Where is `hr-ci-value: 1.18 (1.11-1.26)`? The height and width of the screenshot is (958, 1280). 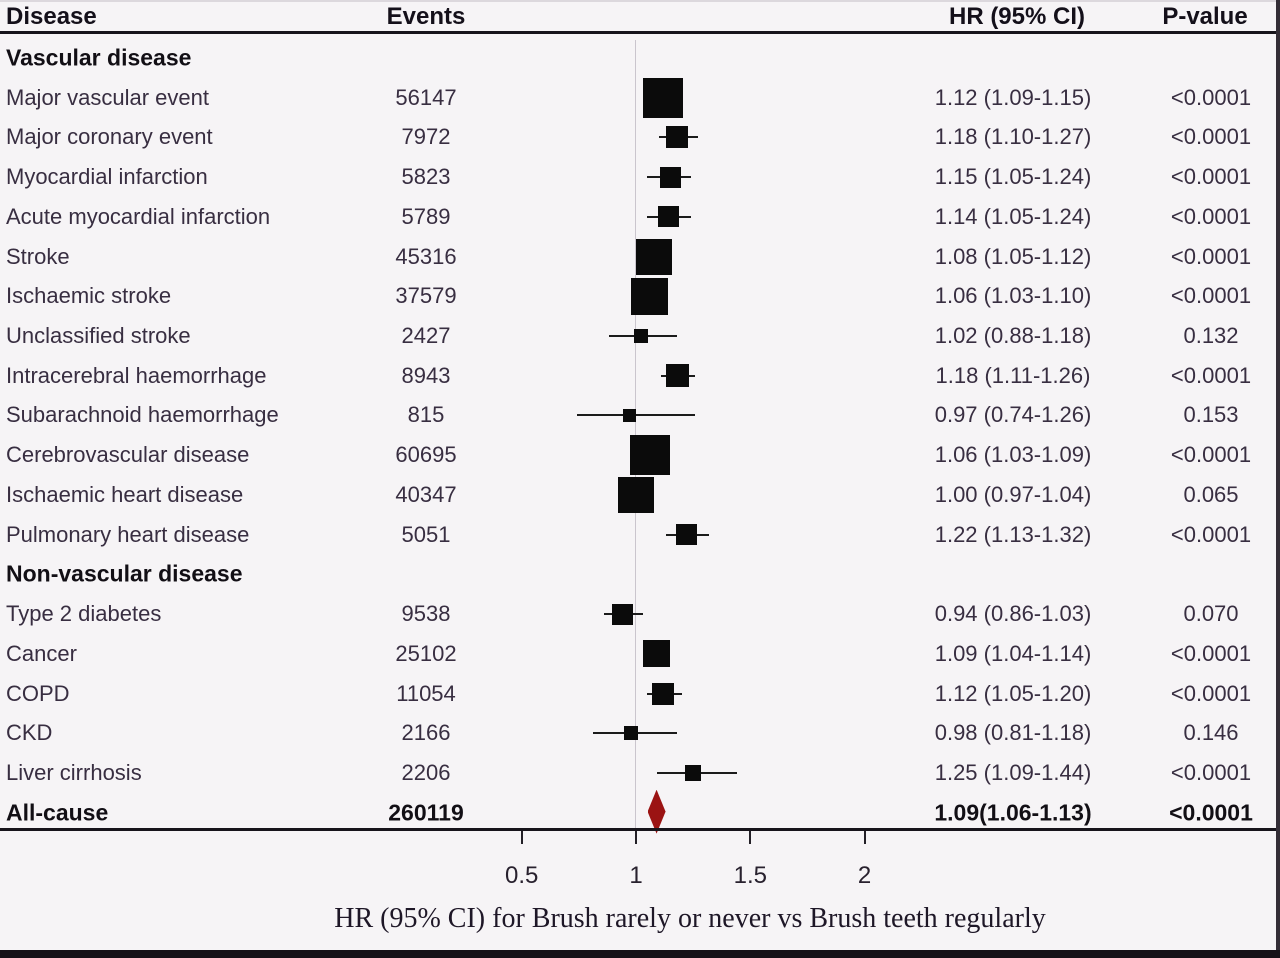 hr-ci-value: 1.18 (1.11-1.26) is located at coordinates (1013, 375).